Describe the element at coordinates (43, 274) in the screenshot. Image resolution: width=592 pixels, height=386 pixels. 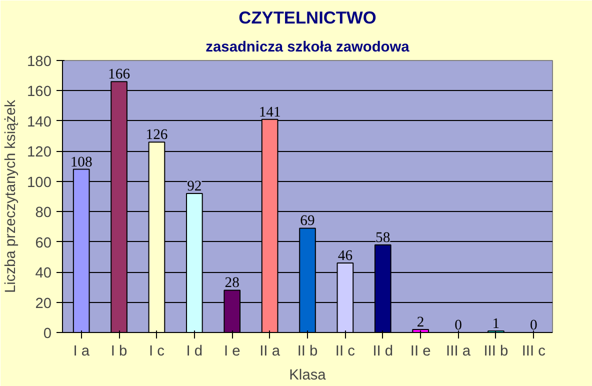
I see `y-tick-label: 40` at that location.